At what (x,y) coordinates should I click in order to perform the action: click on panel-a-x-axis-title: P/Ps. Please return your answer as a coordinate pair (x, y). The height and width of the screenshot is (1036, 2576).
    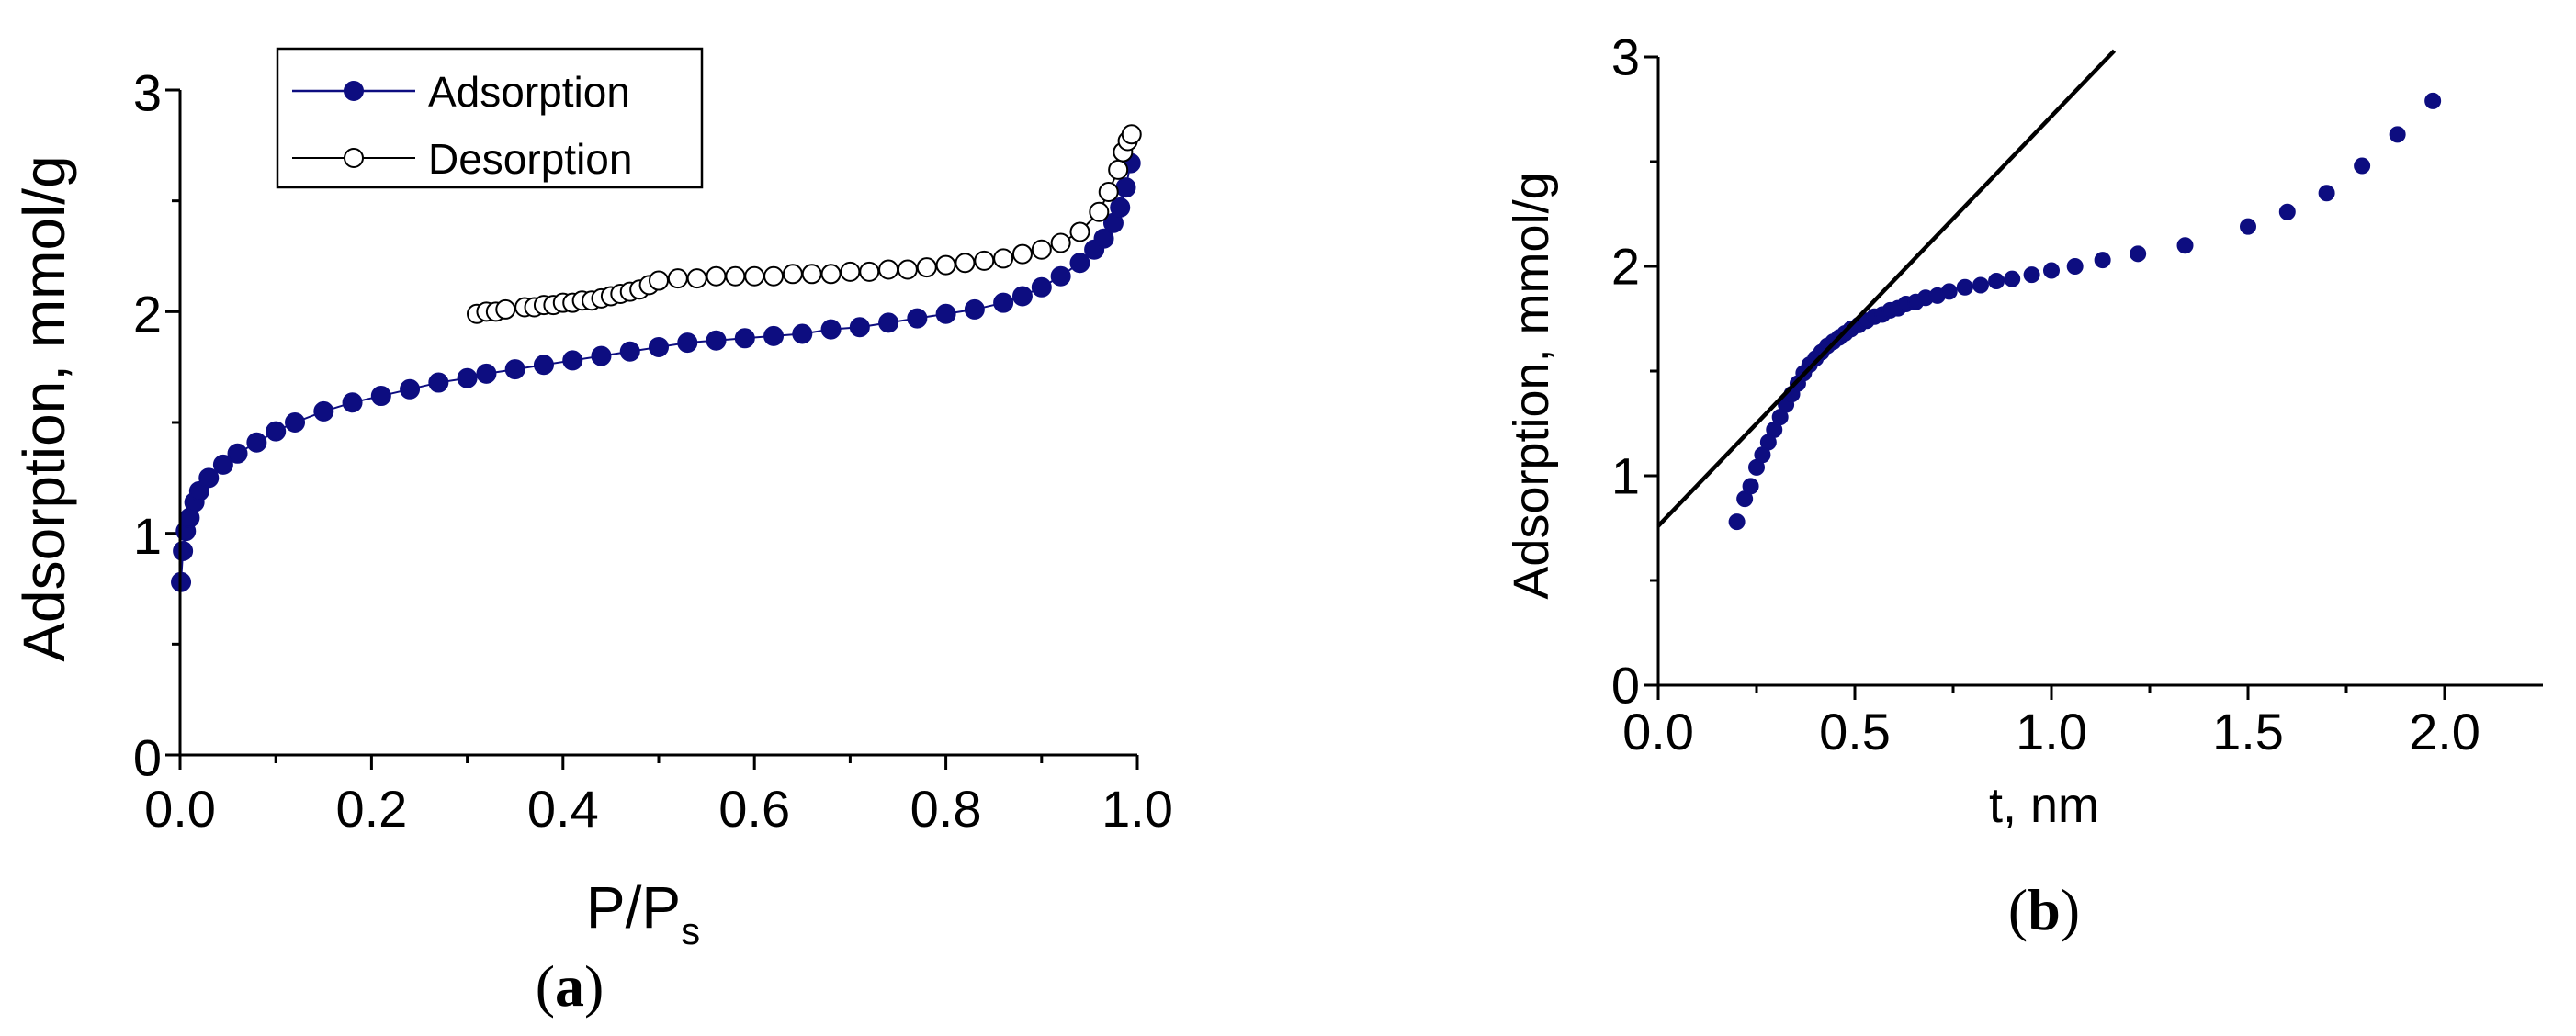
    Looking at the image, I should click on (643, 913).